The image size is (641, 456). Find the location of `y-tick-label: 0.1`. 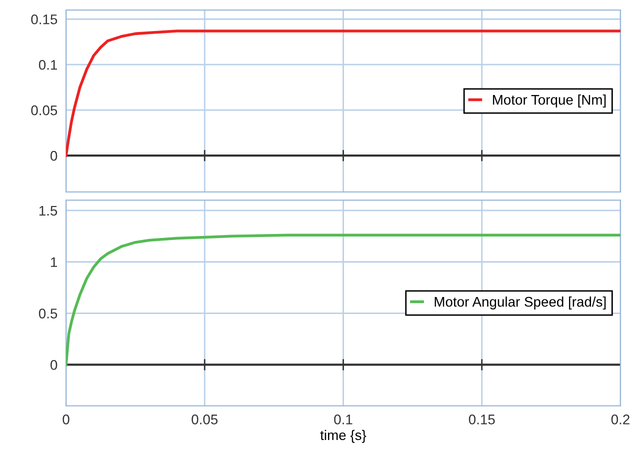

y-tick-label: 0.1 is located at coordinates (48, 65).